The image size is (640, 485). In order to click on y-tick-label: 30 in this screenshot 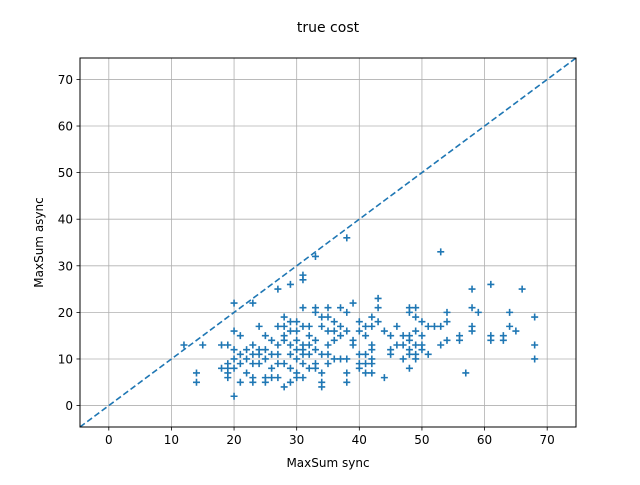, I will do `click(65, 266)`.